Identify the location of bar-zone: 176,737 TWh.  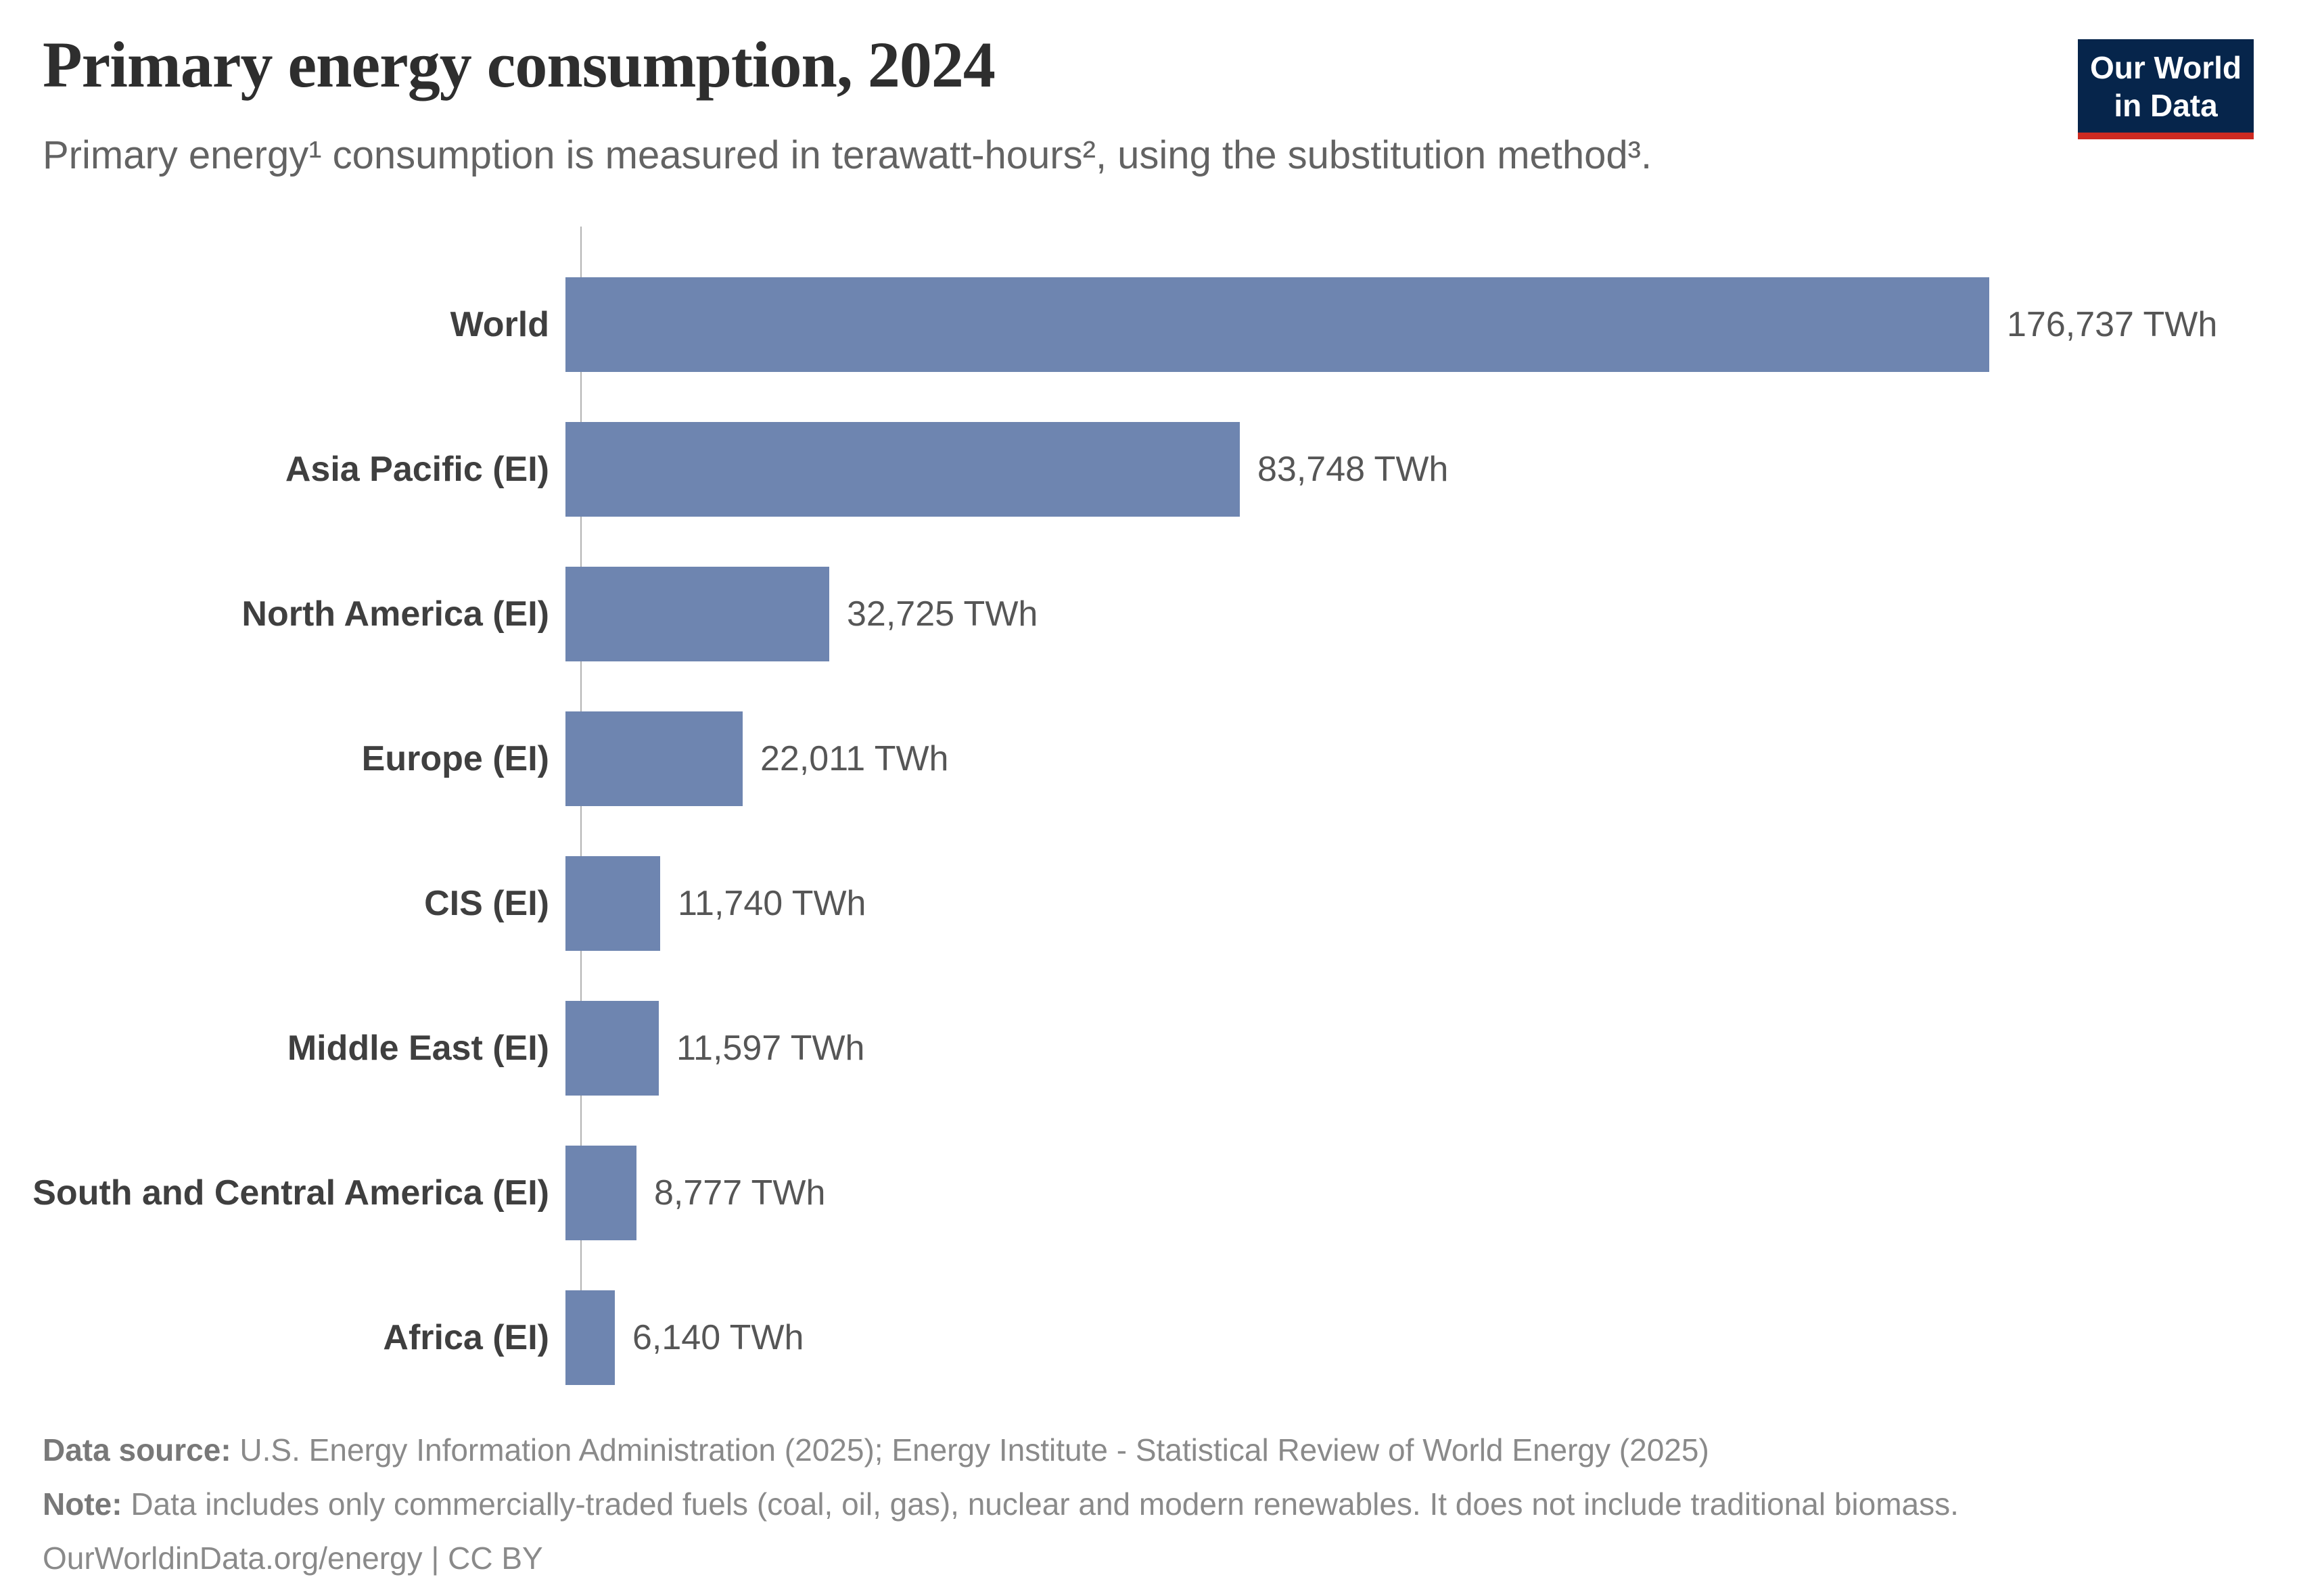
(1431, 324).